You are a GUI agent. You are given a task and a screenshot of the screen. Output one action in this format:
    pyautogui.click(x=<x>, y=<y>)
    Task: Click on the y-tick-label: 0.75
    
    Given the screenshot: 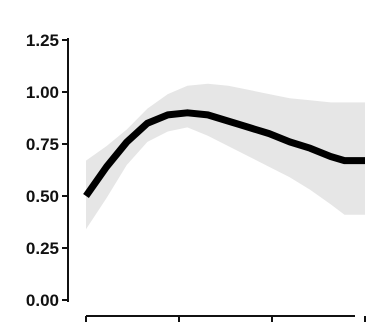 What is the action you would take?
    pyautogui.click(x=42, y=144)
    